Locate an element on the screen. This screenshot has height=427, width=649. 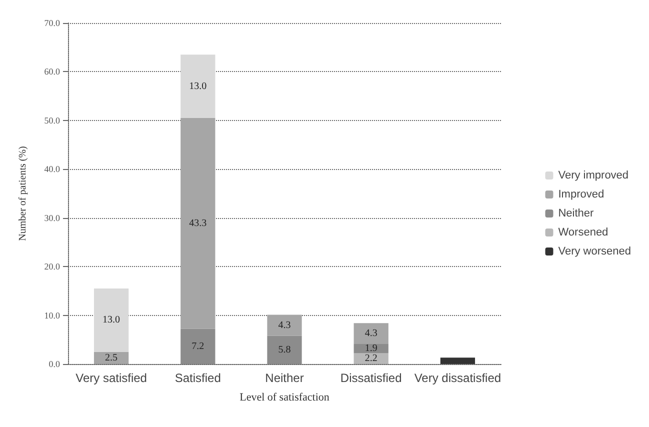
y-tick-label: 50.0 is located at coordinates (52, 120).